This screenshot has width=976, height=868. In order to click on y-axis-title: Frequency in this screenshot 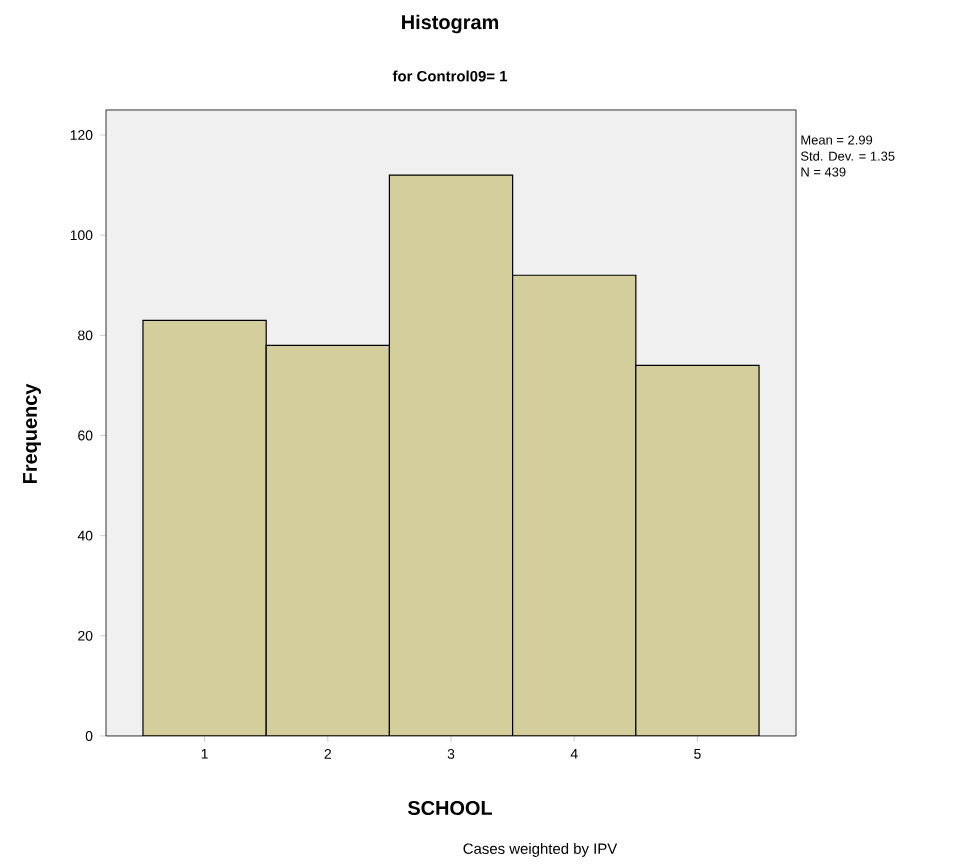, I will do `click(32, 433)`.